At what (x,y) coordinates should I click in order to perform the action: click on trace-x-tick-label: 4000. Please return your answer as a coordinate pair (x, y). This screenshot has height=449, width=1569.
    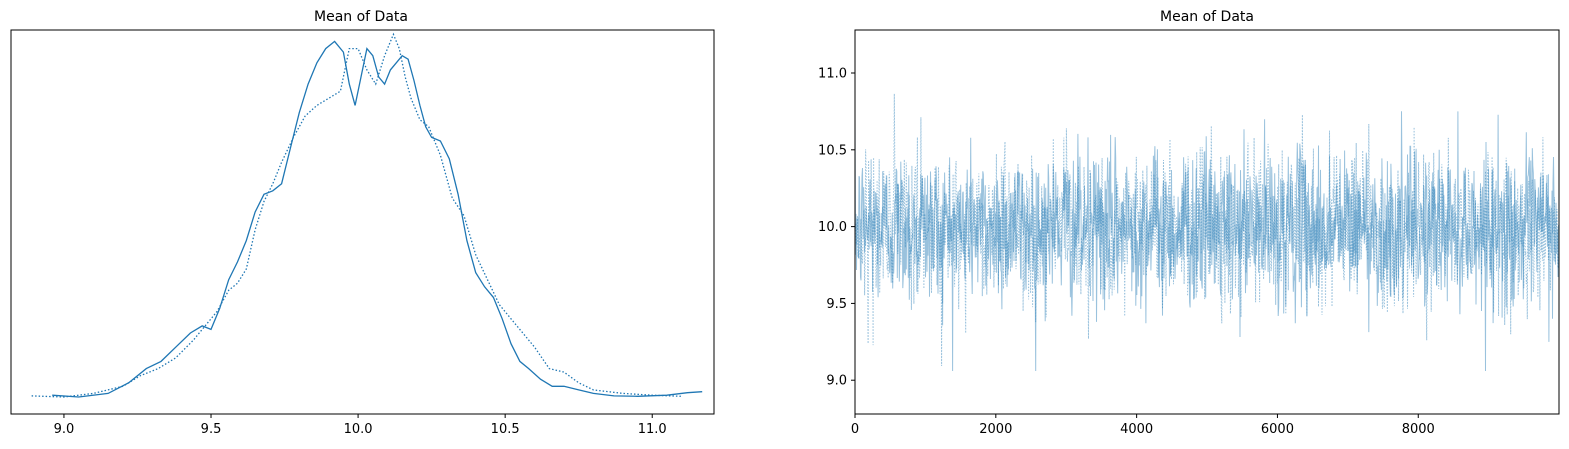
    Looking at the image, I should click on (1136, 429).